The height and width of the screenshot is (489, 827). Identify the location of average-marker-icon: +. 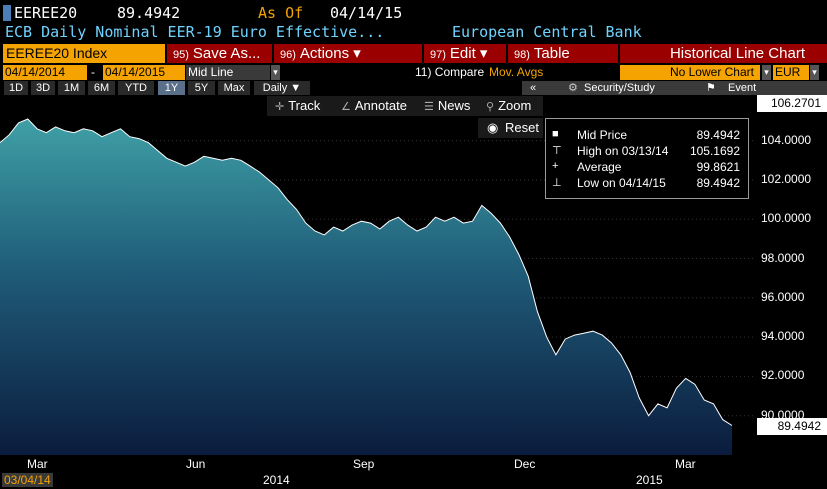
(555, 166).